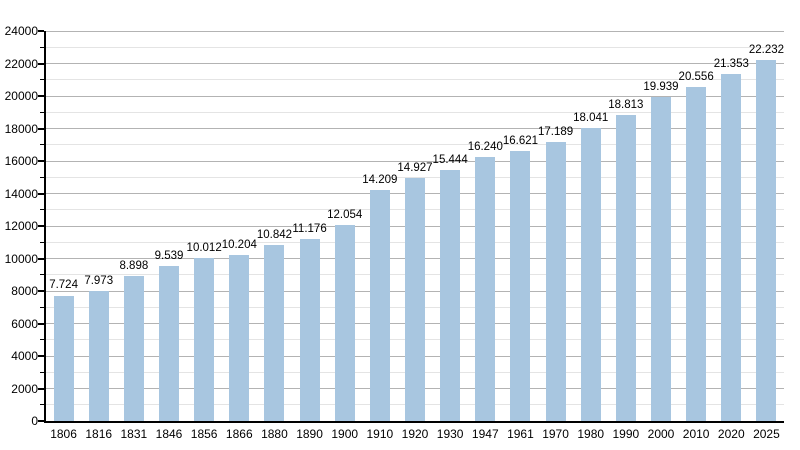  What do you see at coordinates (274, 234) in the screenshot?
I see `bar-value-label: 10.842` at bounding box center [274, 234].